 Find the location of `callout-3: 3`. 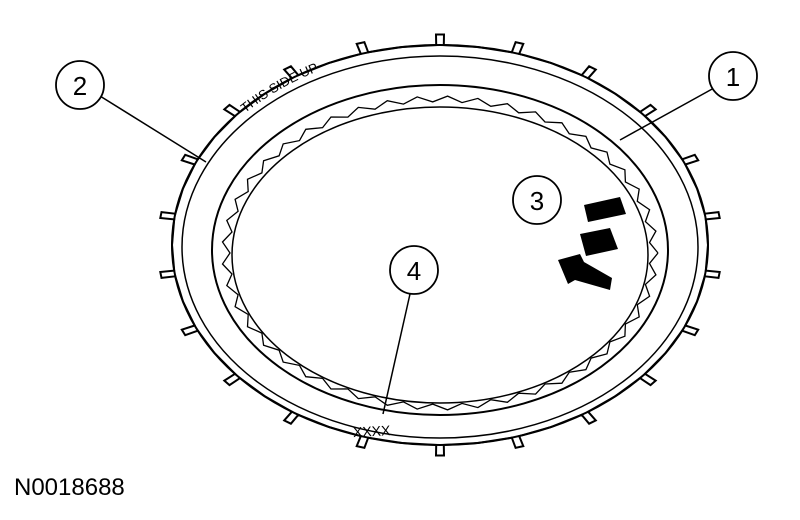

callout-3: 3 is located at coordinates (537, 200).